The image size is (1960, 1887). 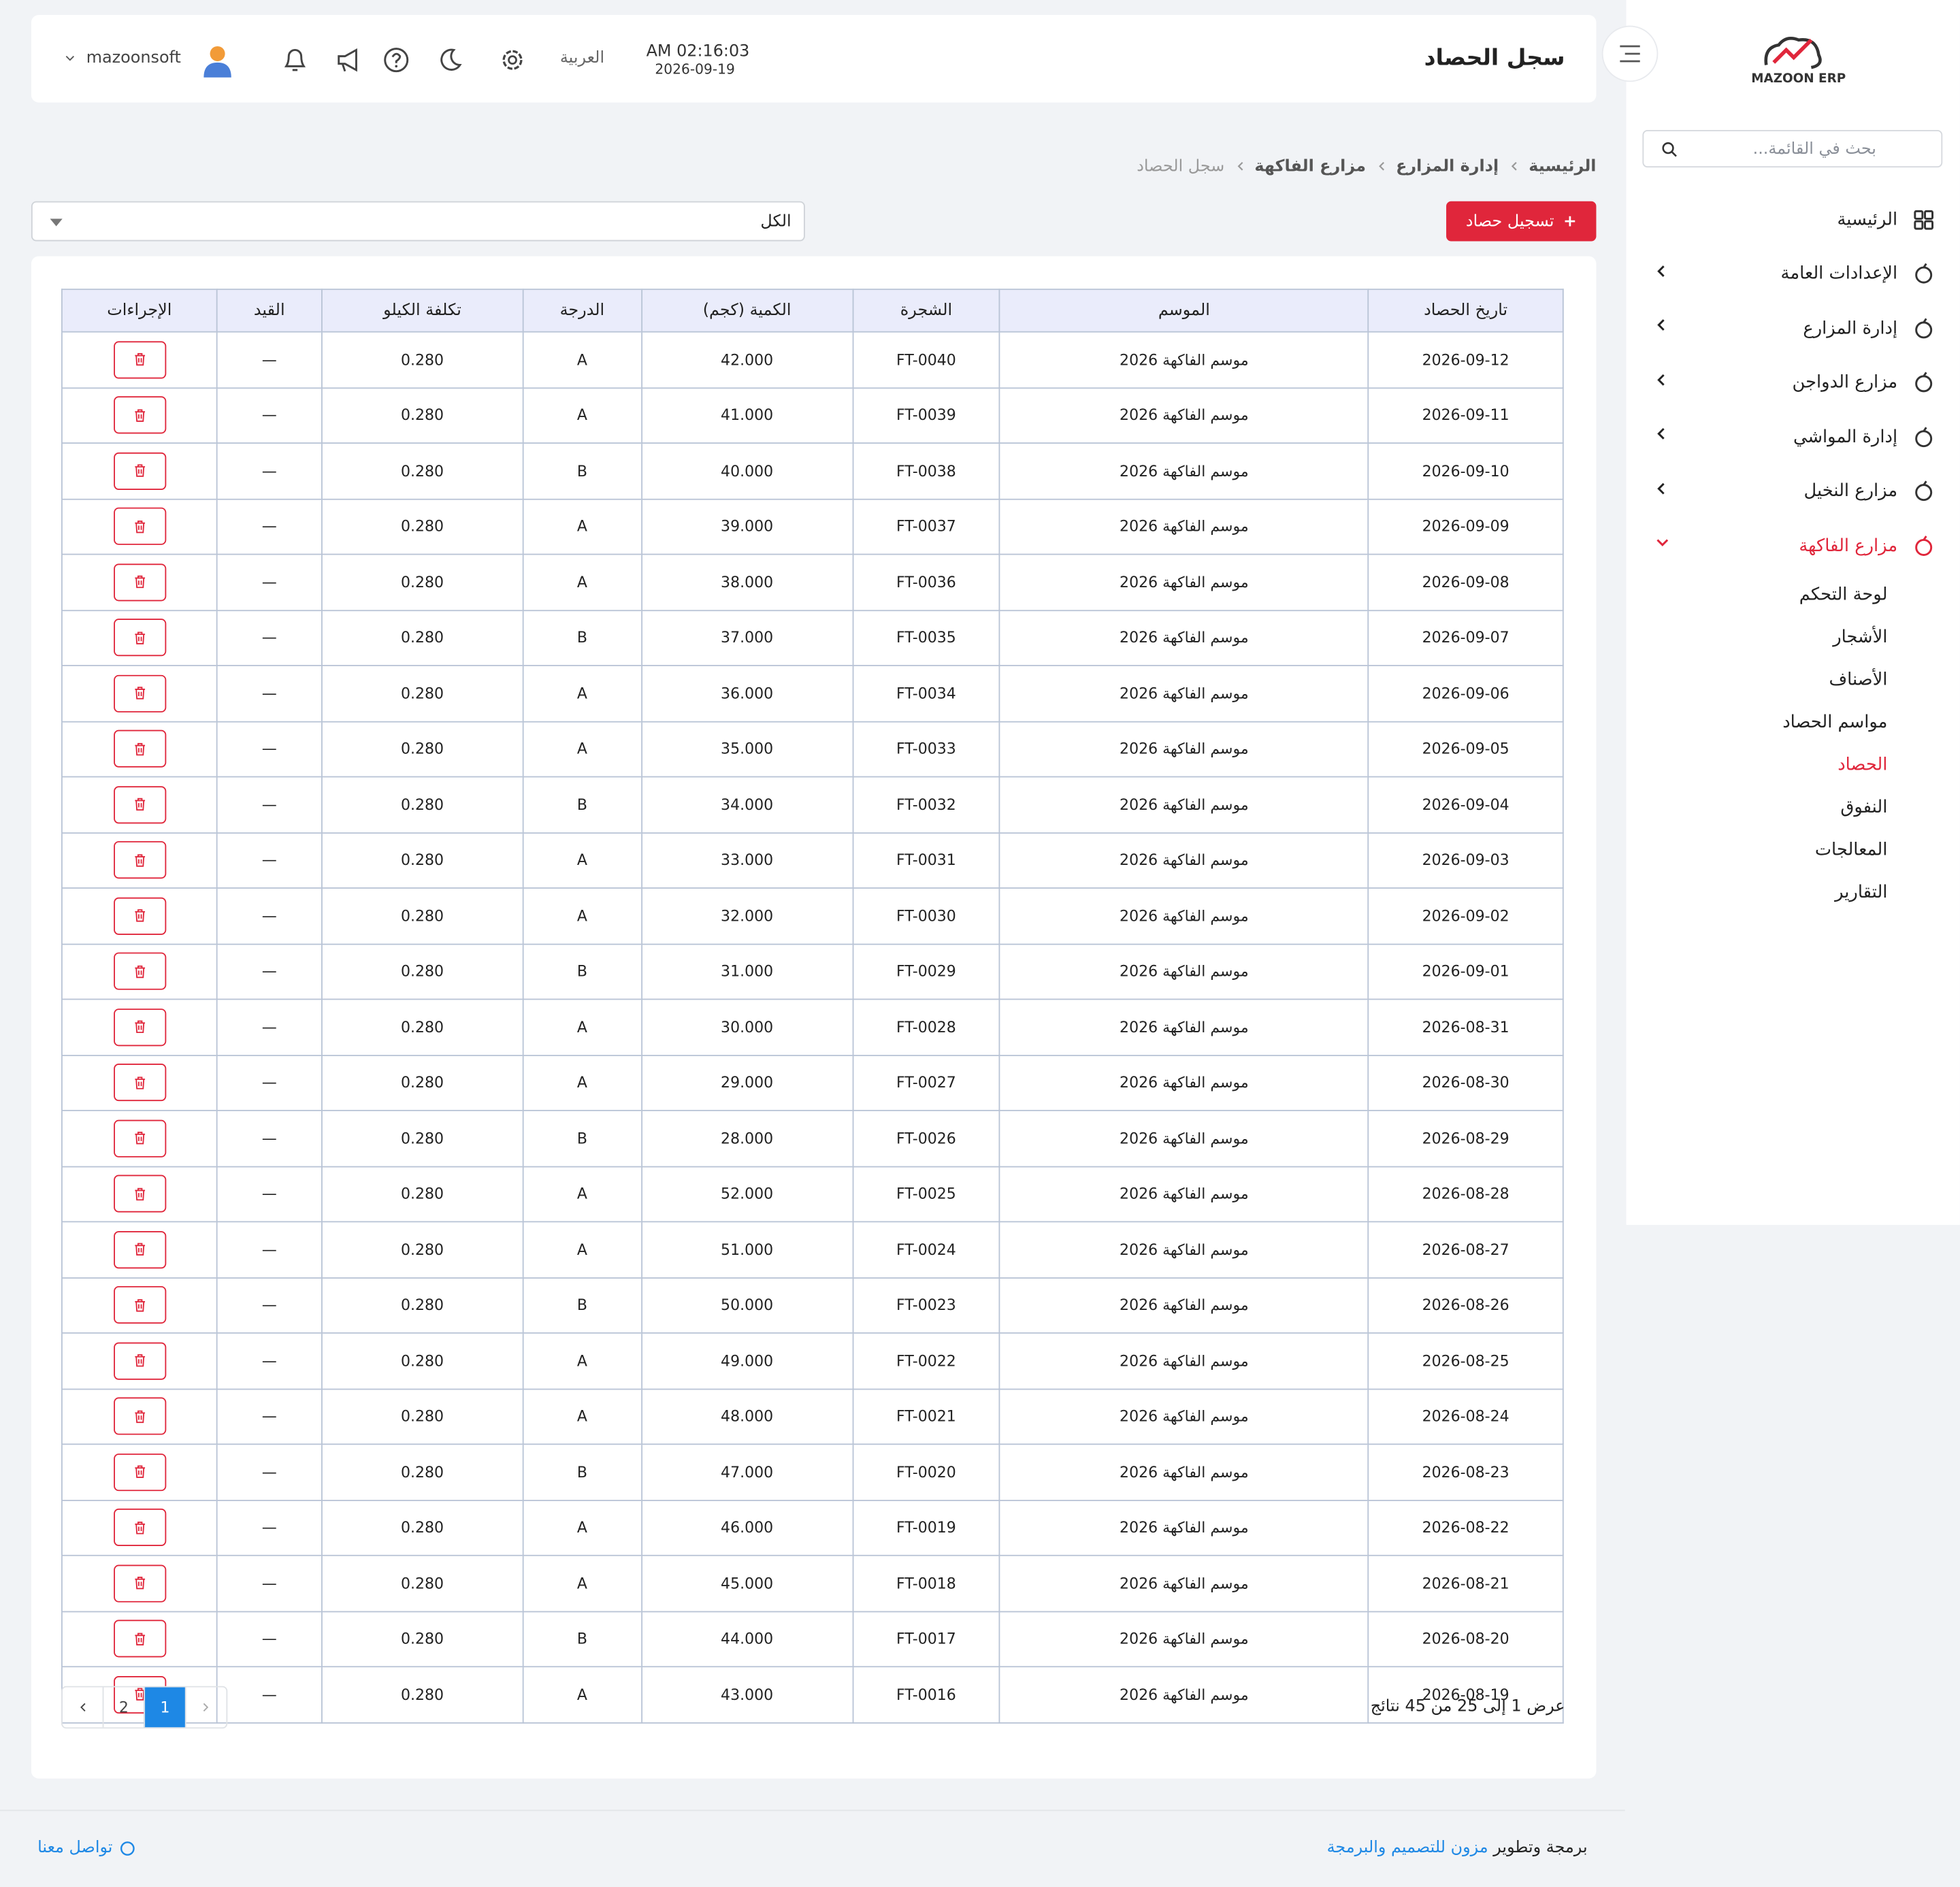 What do you see at coordinates (1835, 722) in the screenshot?
I see `submenu-item: مواسم الحصاد` at bounding box center [1835, 722].